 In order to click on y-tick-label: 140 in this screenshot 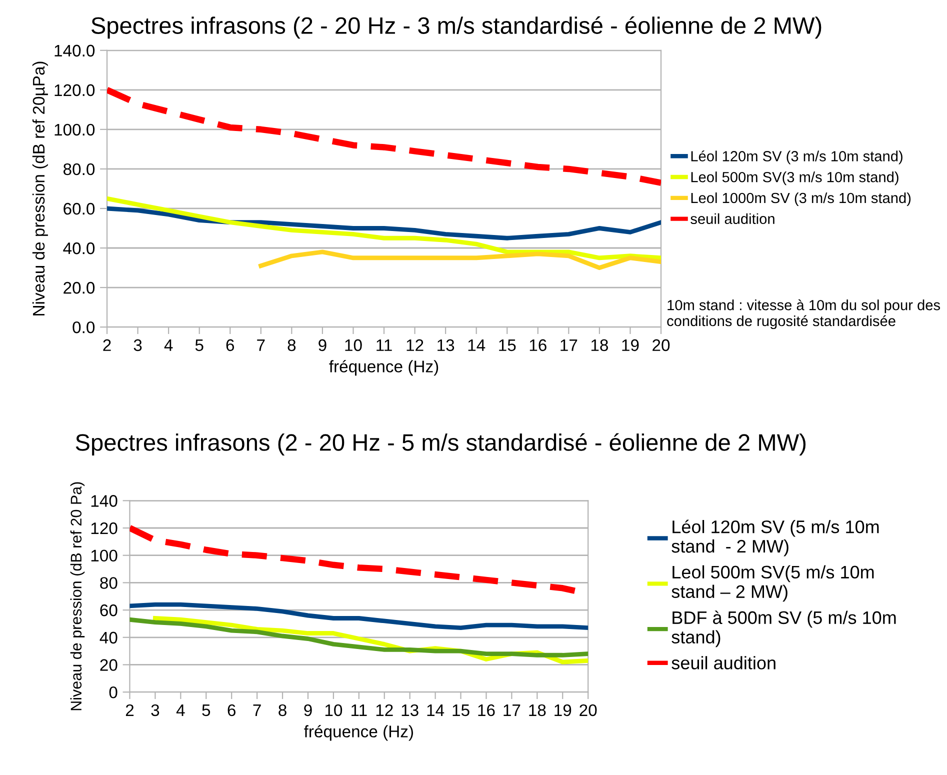, I will do `click(104, 501)`.